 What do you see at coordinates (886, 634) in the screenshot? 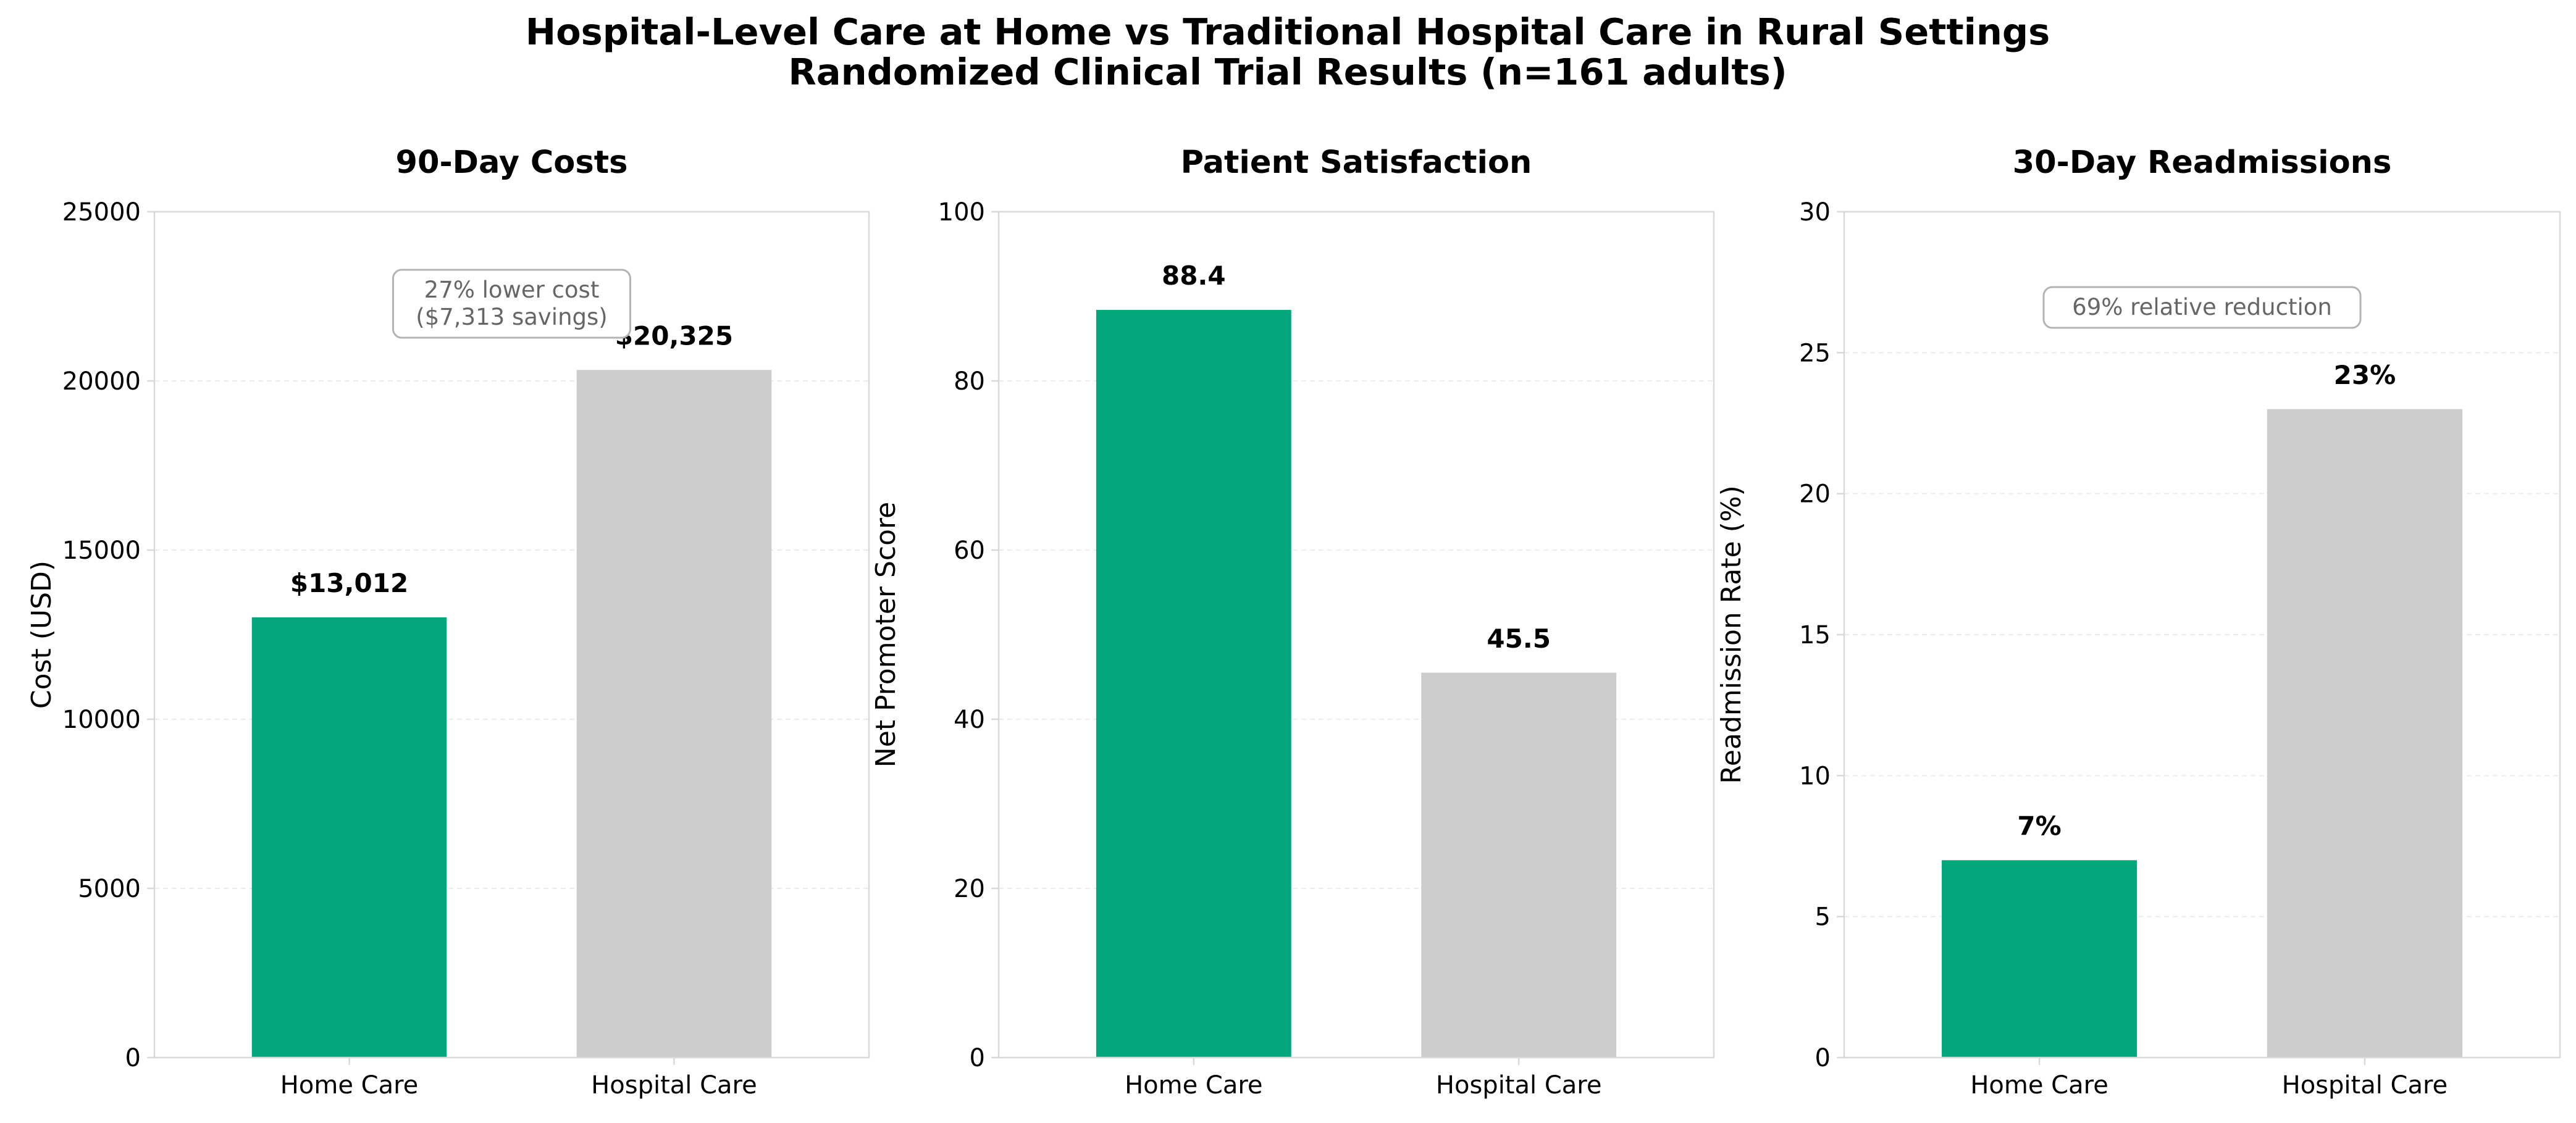
I see `y-axis-label: Net Promoter Score` at bounding box center [886, 634].